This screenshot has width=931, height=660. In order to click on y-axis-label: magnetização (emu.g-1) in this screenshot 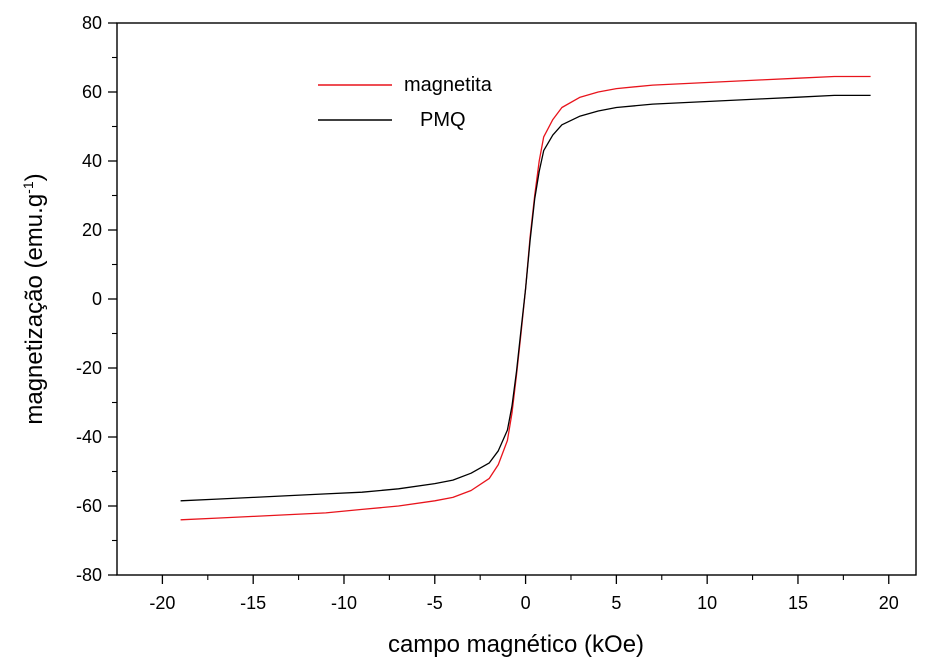, I will do `click(34, 298)`.